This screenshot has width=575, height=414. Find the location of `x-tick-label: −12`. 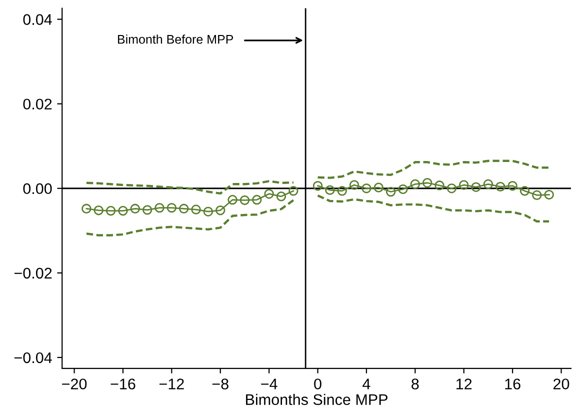

x-tick-label: −12 is located at coordinates (171, 384).